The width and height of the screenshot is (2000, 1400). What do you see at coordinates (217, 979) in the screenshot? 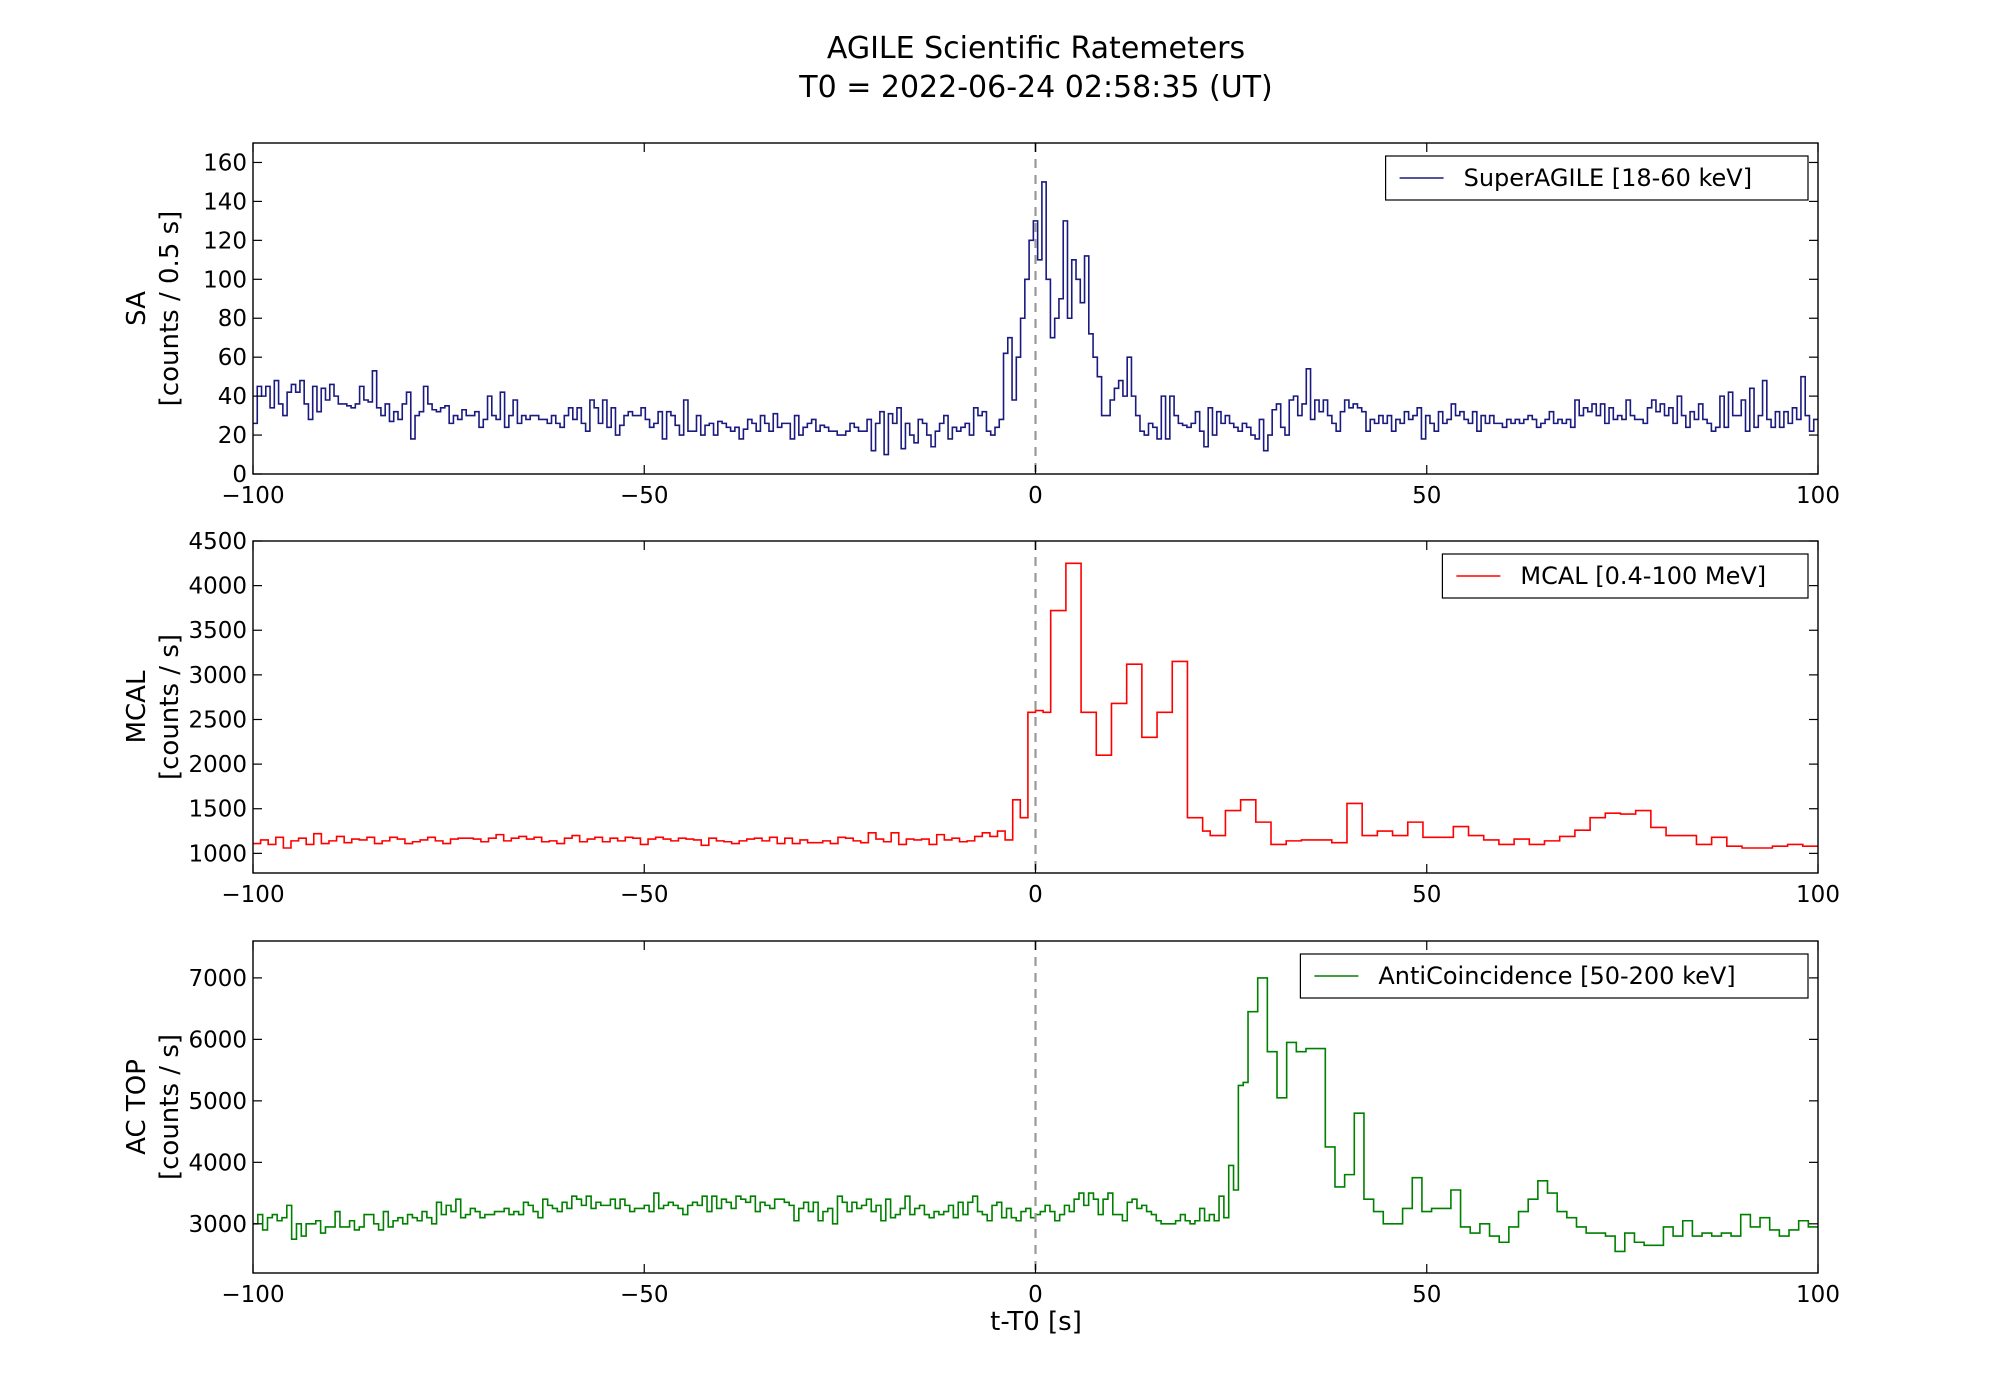
I see `y-tick-label: 7000` at bounding box center [217, 979].